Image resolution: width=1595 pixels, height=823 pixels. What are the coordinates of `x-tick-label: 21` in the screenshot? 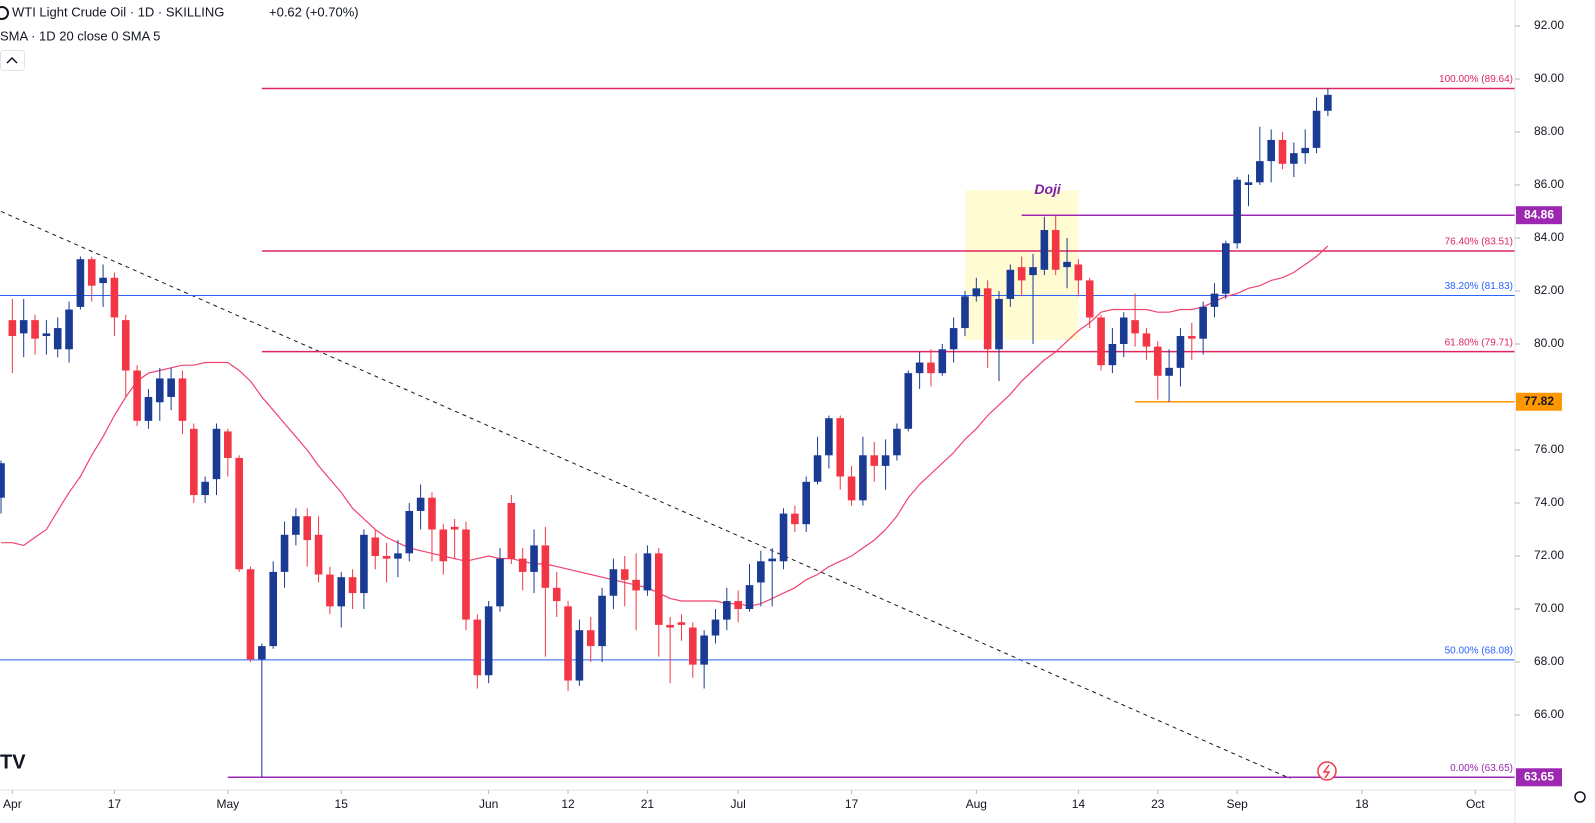 It's located at (648, 804).